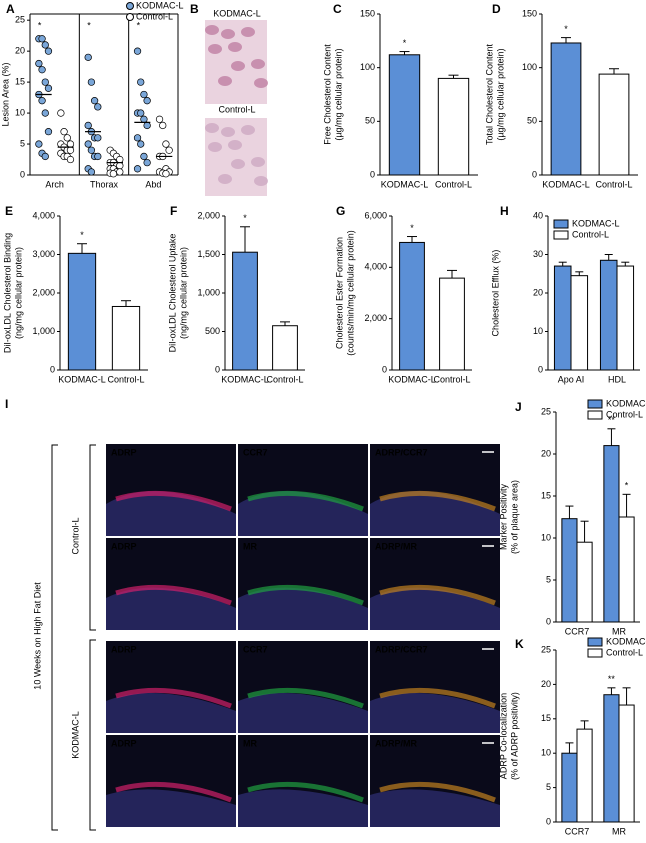  I want to click on y-axis-label: Lesion Area (%), so click(5, 94).